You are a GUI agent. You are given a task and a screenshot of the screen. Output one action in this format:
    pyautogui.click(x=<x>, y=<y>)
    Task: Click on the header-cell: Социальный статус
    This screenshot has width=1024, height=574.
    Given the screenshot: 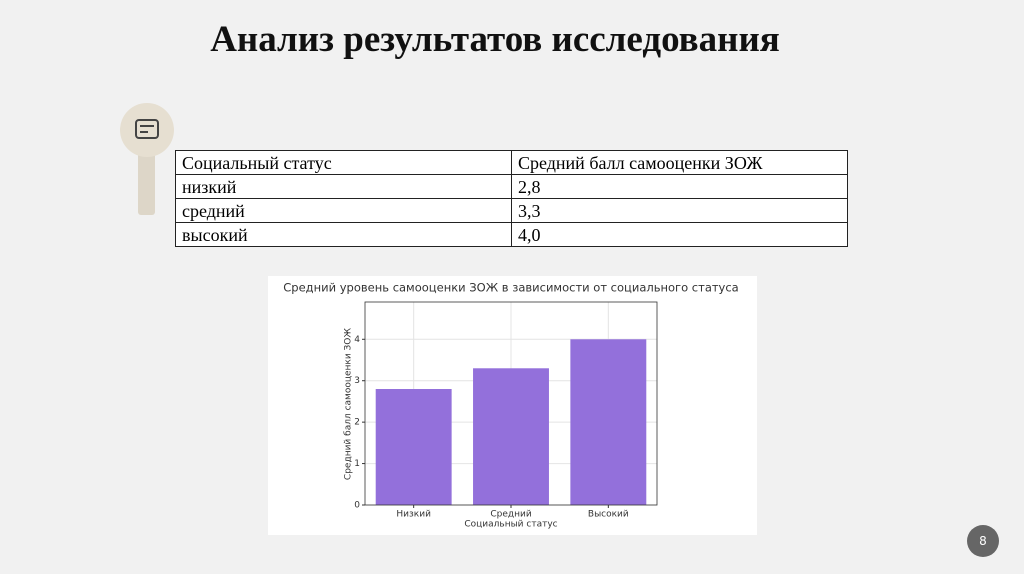 What is the action you would take?
    pyautogui.click(x=343, y=162)
    